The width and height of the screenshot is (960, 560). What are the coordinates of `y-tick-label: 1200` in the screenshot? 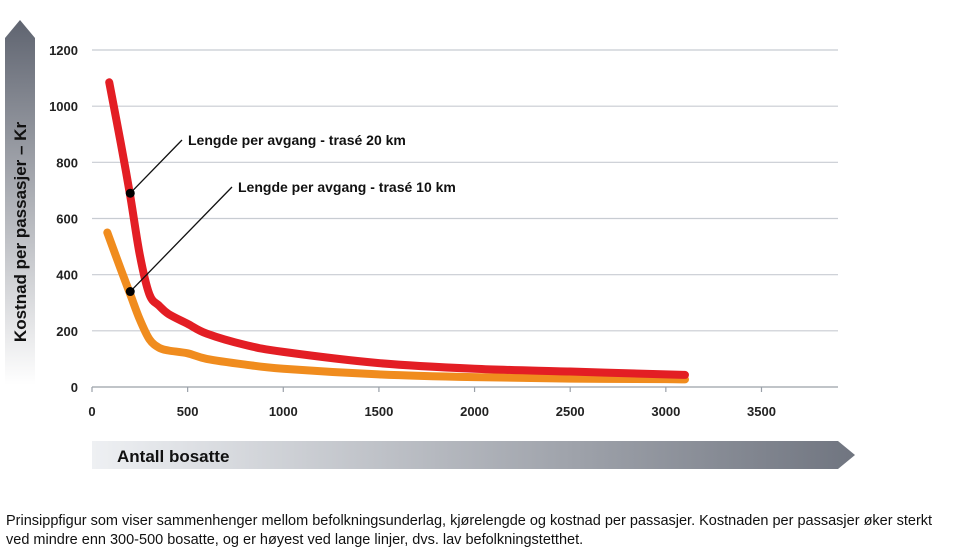 It's located at (63, 50).